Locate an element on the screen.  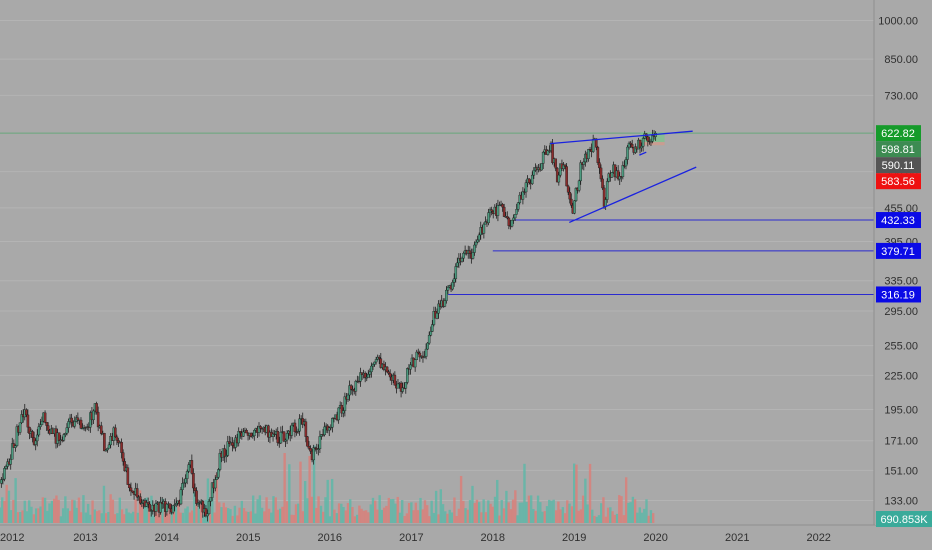
upper-wedge-trendline is located at coordinates (621, 137).